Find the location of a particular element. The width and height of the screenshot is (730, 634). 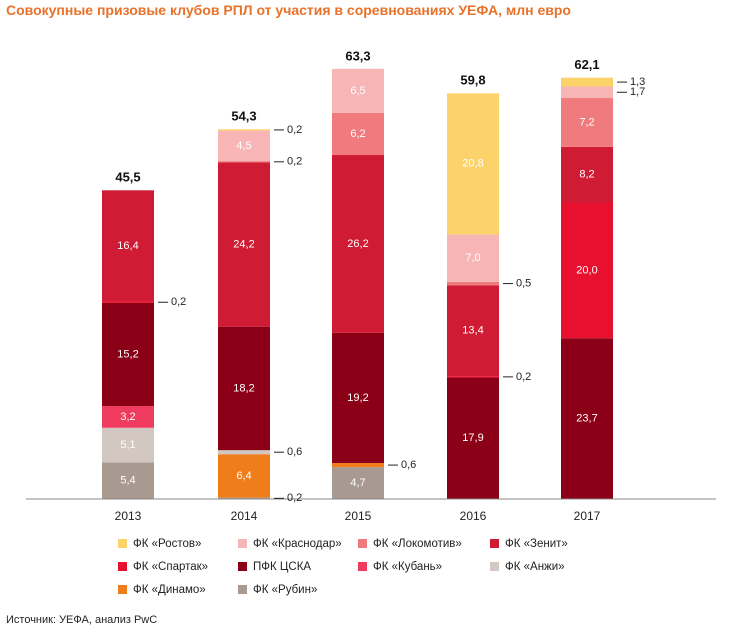

legend-item: ФК «Кубань» is located at coordinates (400, 568).